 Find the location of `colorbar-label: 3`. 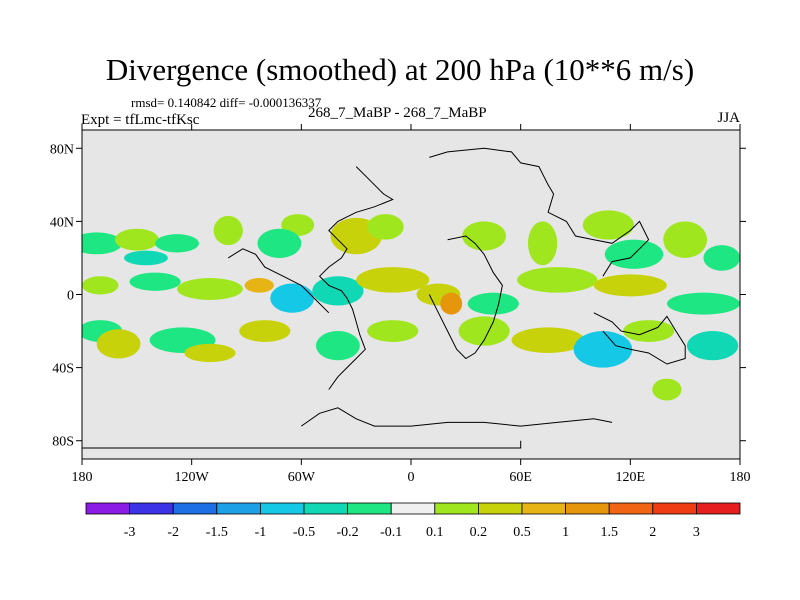

colorbar-label: 3 is located at coordinates (696, 532).